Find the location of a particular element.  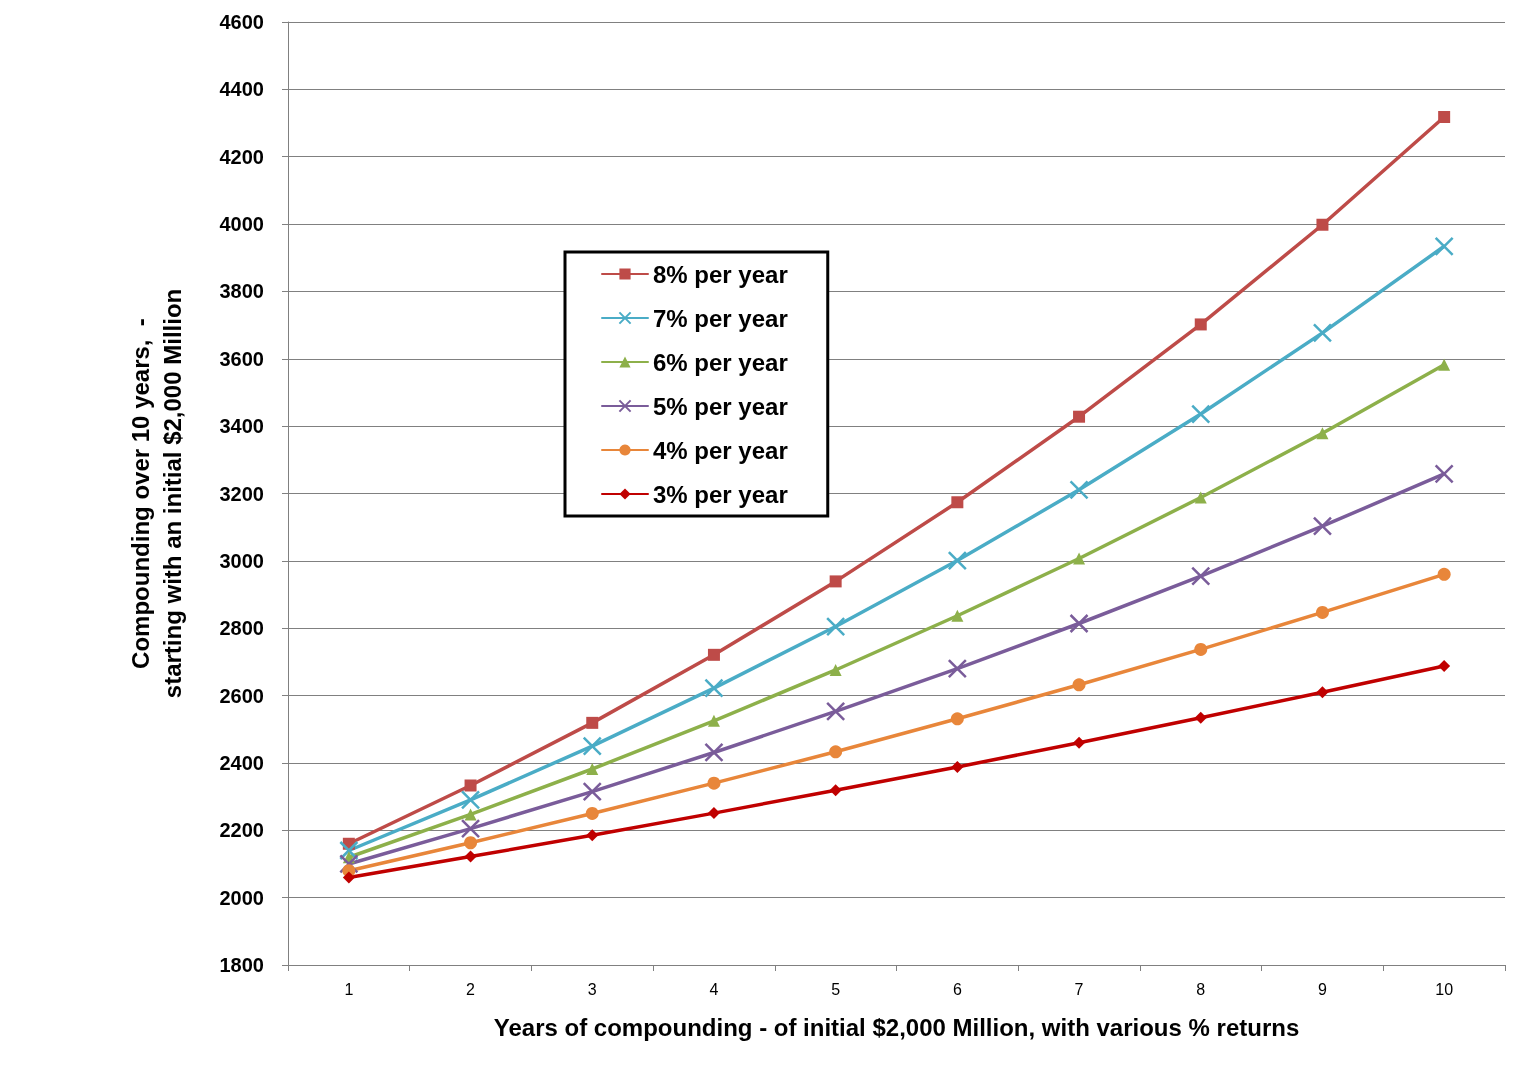

legend-label: 8% per year is located at coordinates (720, 274).